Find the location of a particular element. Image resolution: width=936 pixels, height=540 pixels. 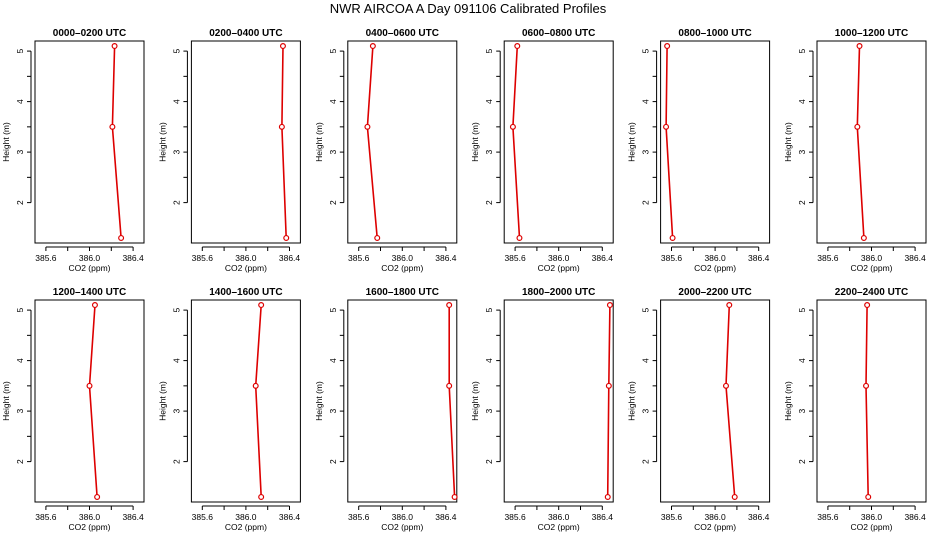

panel-title: 0600–0800 UTC is located at coordinates (558, 33).